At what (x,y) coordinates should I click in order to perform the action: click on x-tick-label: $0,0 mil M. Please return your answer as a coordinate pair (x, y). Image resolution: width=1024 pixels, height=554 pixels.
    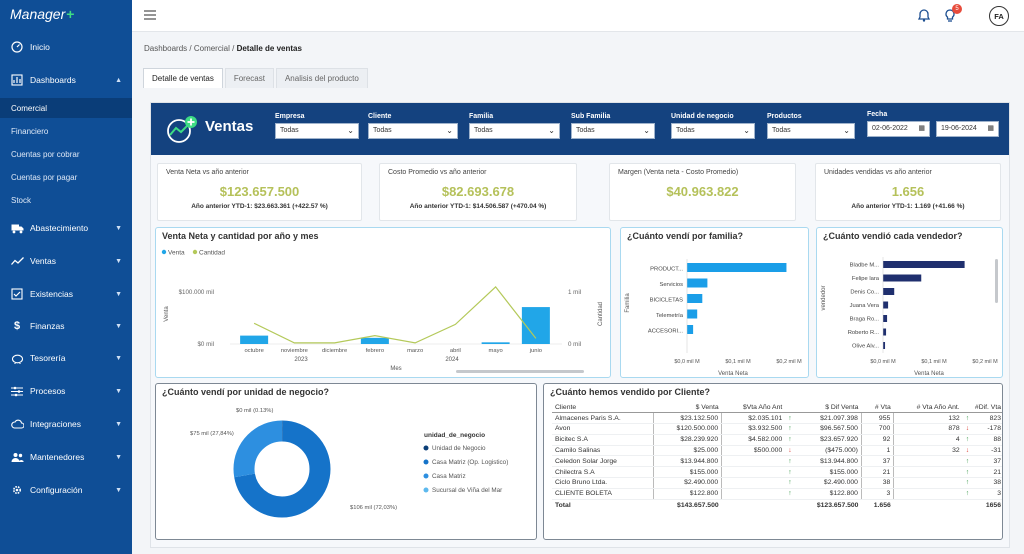
    Looking at the image, I should click on (883, 362).